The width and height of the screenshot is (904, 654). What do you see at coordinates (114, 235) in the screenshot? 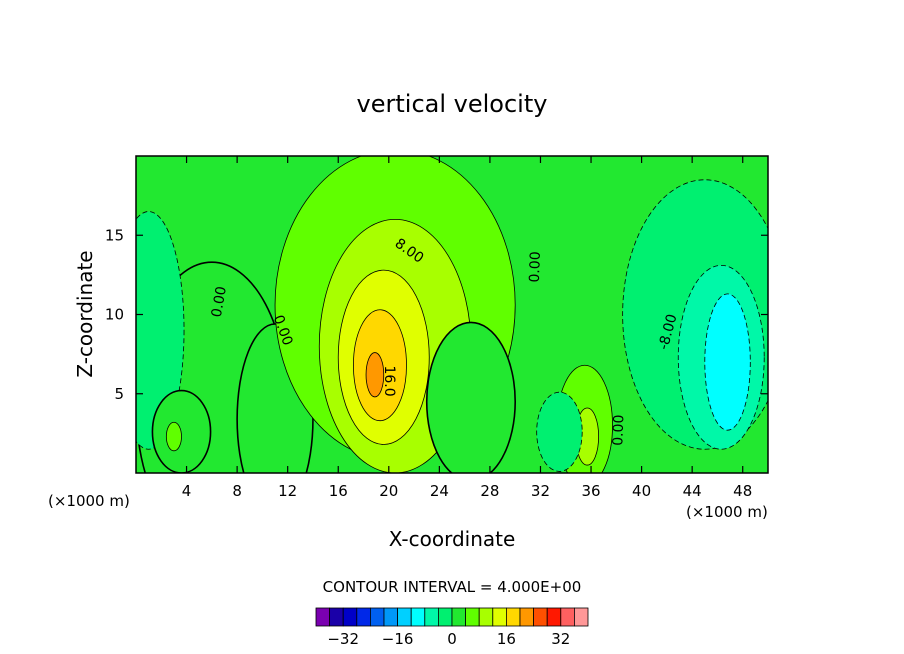
I see `y-tick-label-15: 15` at bounding box center [114, 235].